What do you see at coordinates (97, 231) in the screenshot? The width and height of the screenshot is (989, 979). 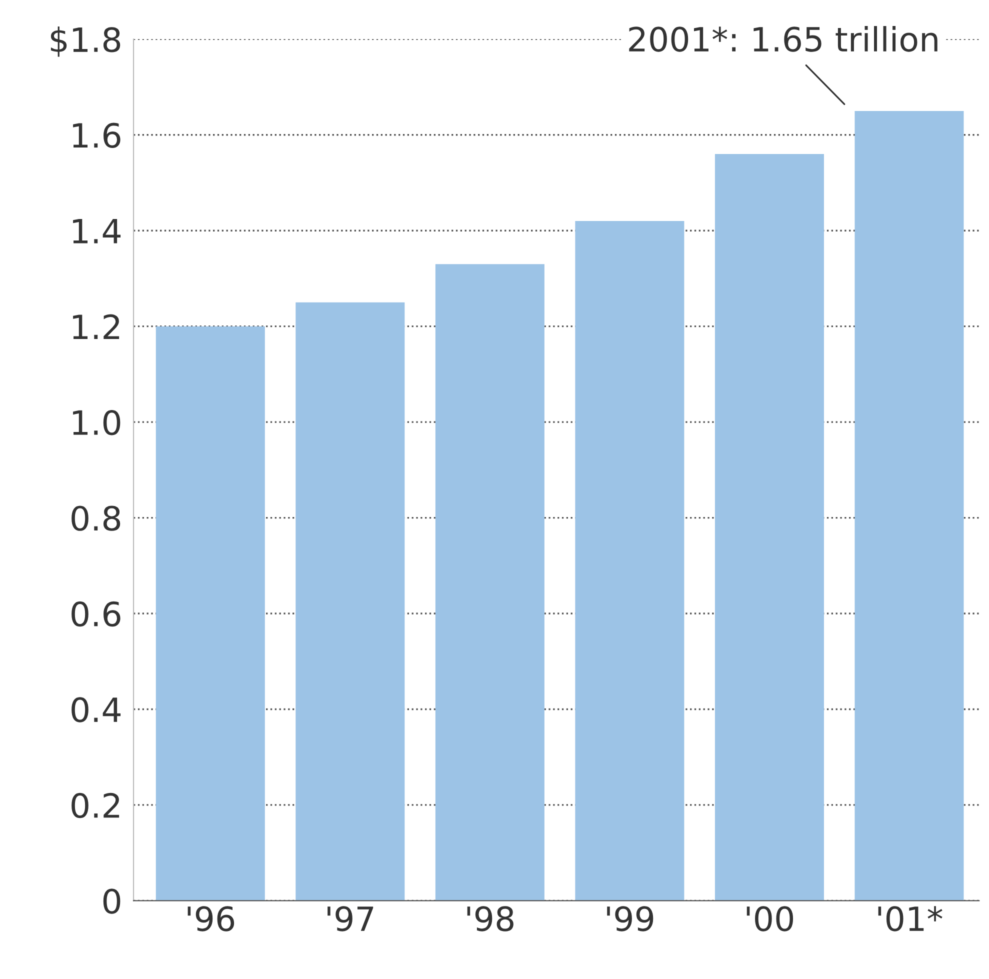 I see `y-tick-label: 1.4` at bounding box center [97, 231].